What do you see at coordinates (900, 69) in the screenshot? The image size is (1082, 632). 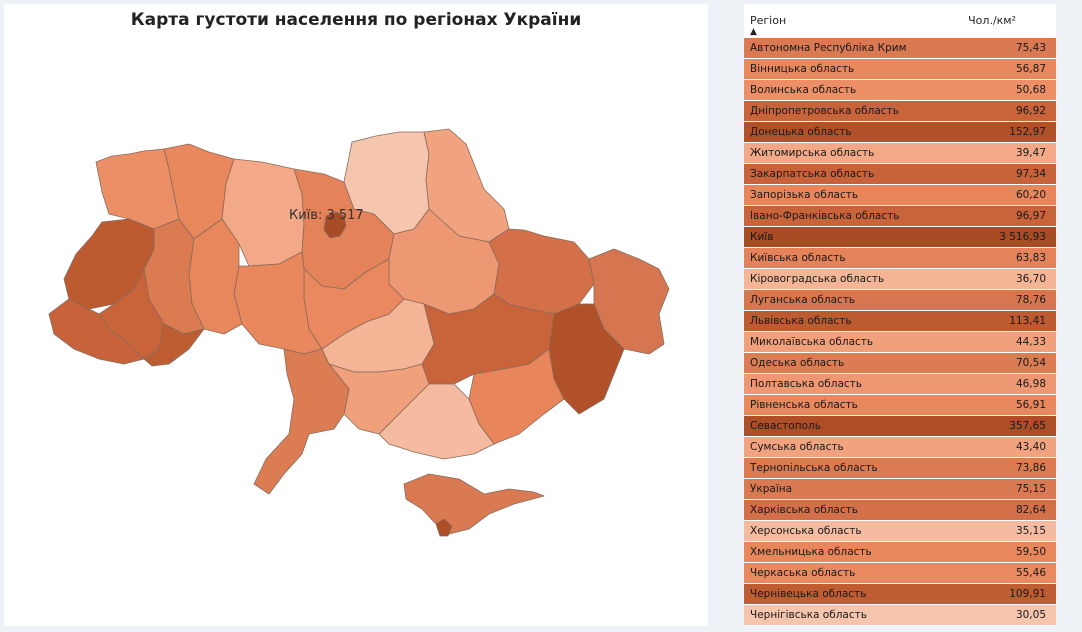 I see `table-row: Вінницька область 56,87` at bounding box center [900, 69].